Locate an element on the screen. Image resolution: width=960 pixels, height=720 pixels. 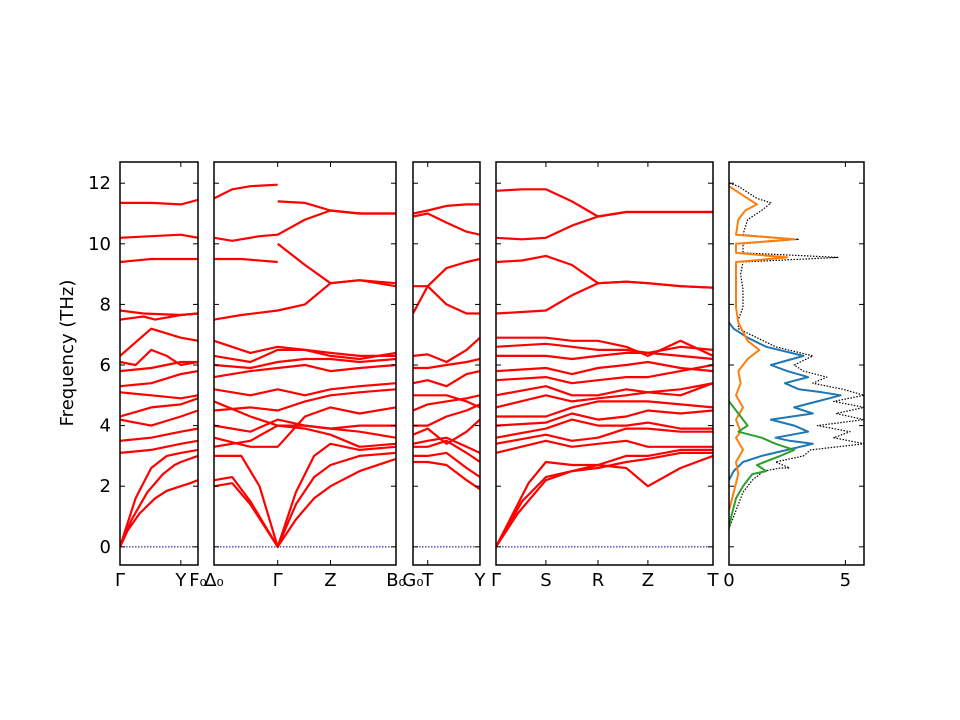
dos-x-tick-label: 5 is located at coordinates (845, 580).